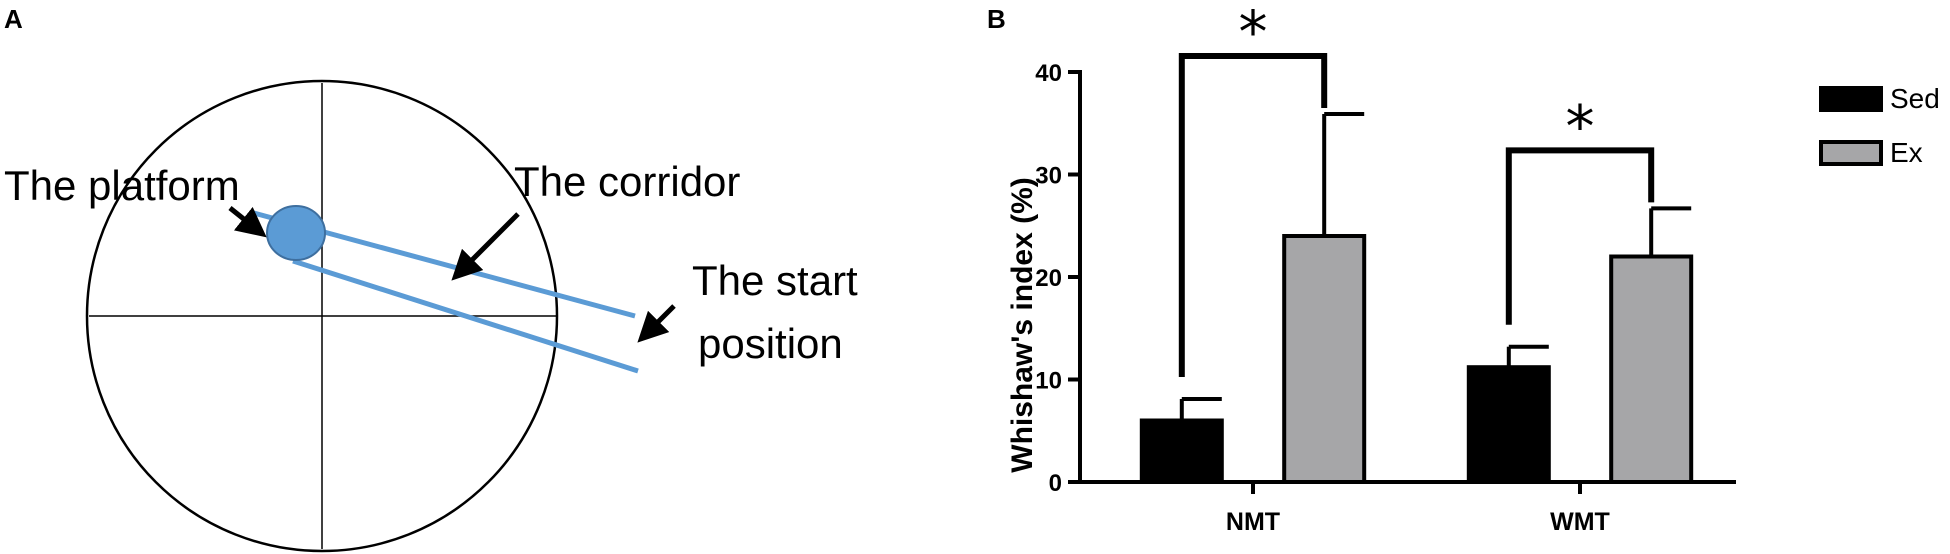 The height and width of the screenshot is (554, 1950). Describe the element at coordinates (1048, 278) in the screenshot. I see `y-tick-label: 20` at that location.